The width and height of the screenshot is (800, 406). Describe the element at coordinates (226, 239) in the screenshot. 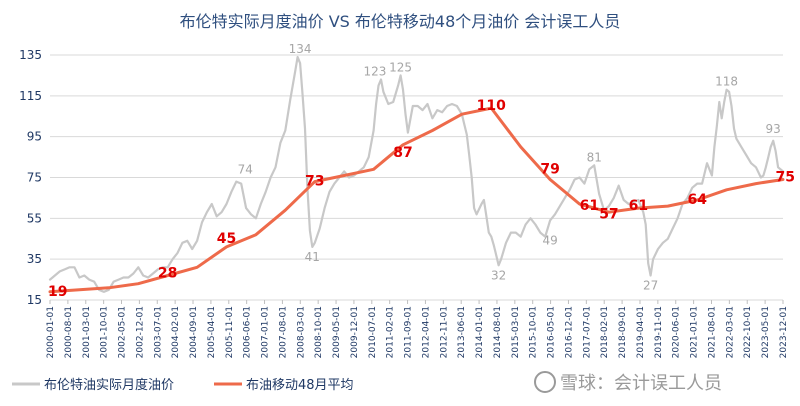

I see `data-label-ma48: 45` at that location.